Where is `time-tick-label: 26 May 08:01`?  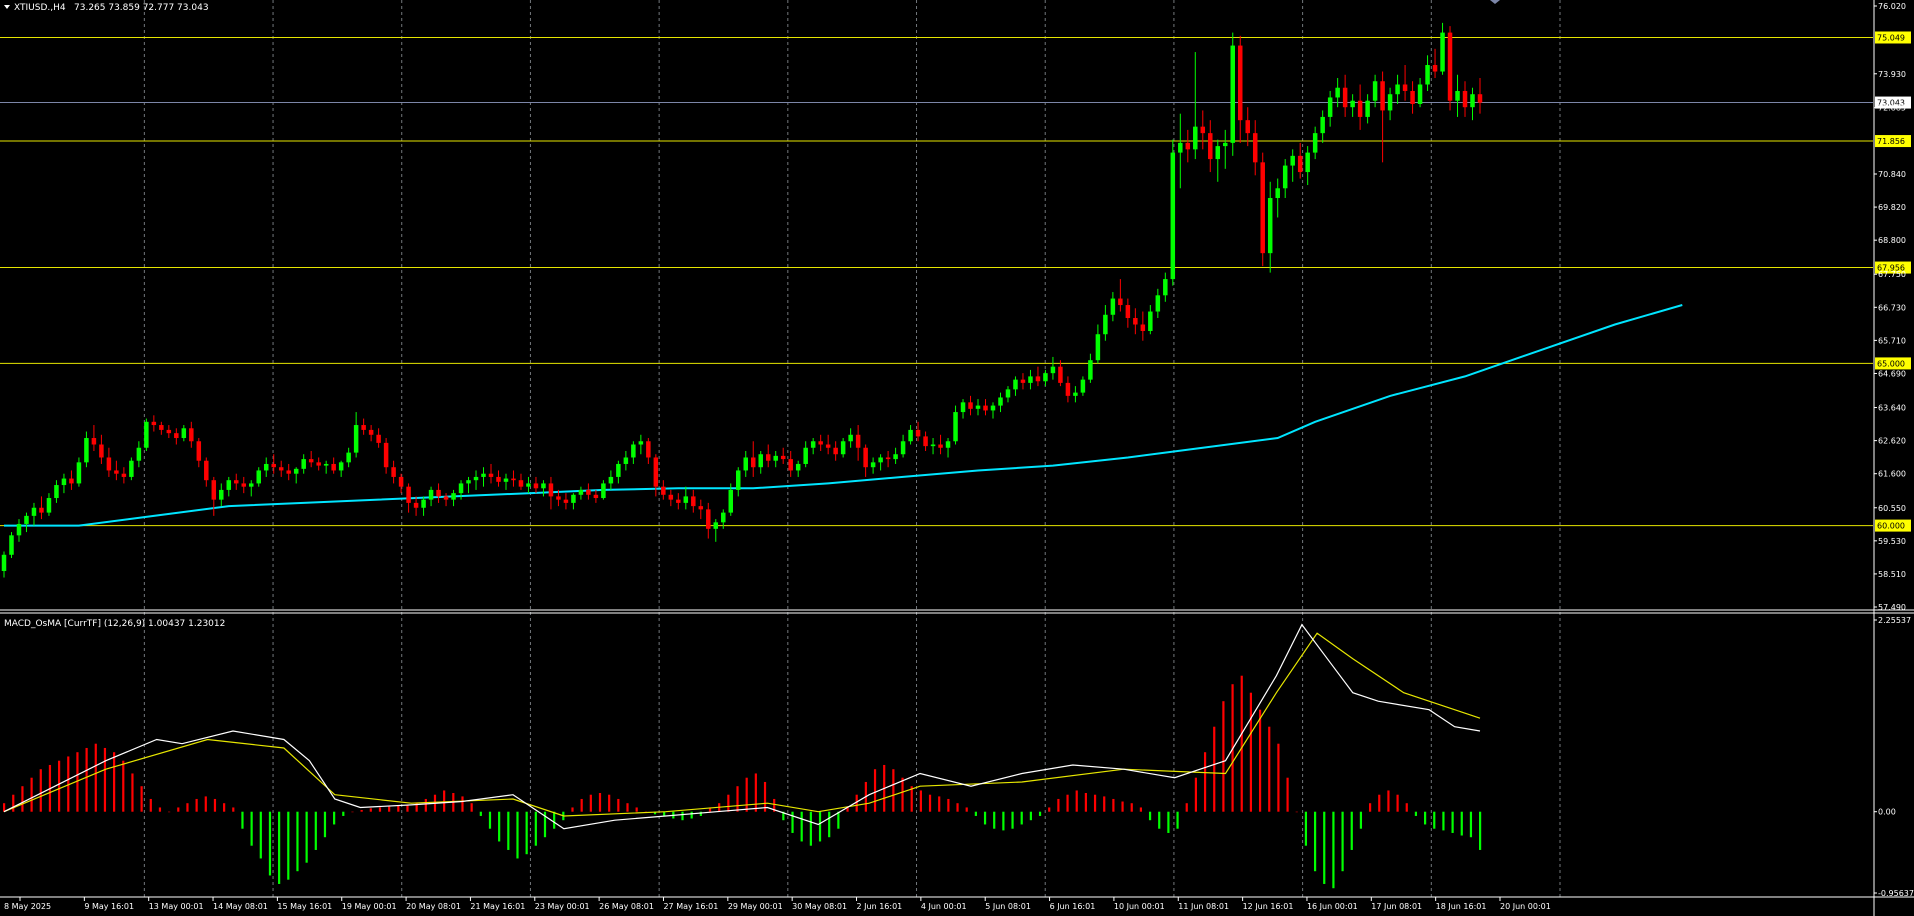 time-tick-label: 26 May 08:01 is located at coordinates (626, 906).